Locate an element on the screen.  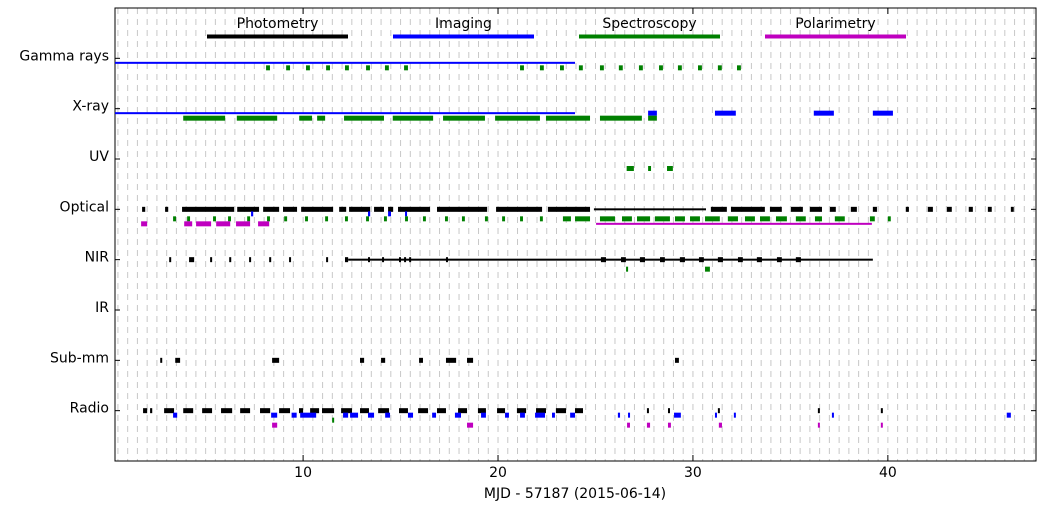
x-axis-label: MJD - 57187 (2015-06-14) is located at coordinates (575, 494).